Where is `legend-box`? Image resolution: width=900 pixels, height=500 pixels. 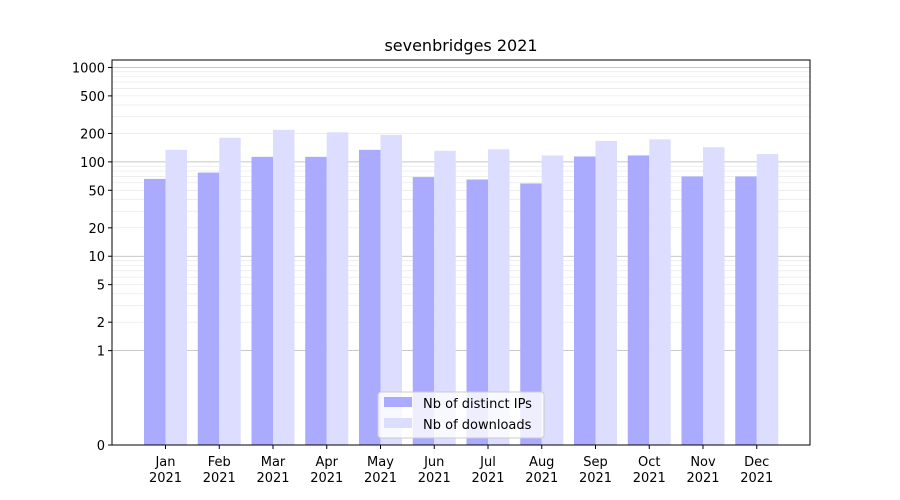
legend-box is located at coordinates (461, 415).